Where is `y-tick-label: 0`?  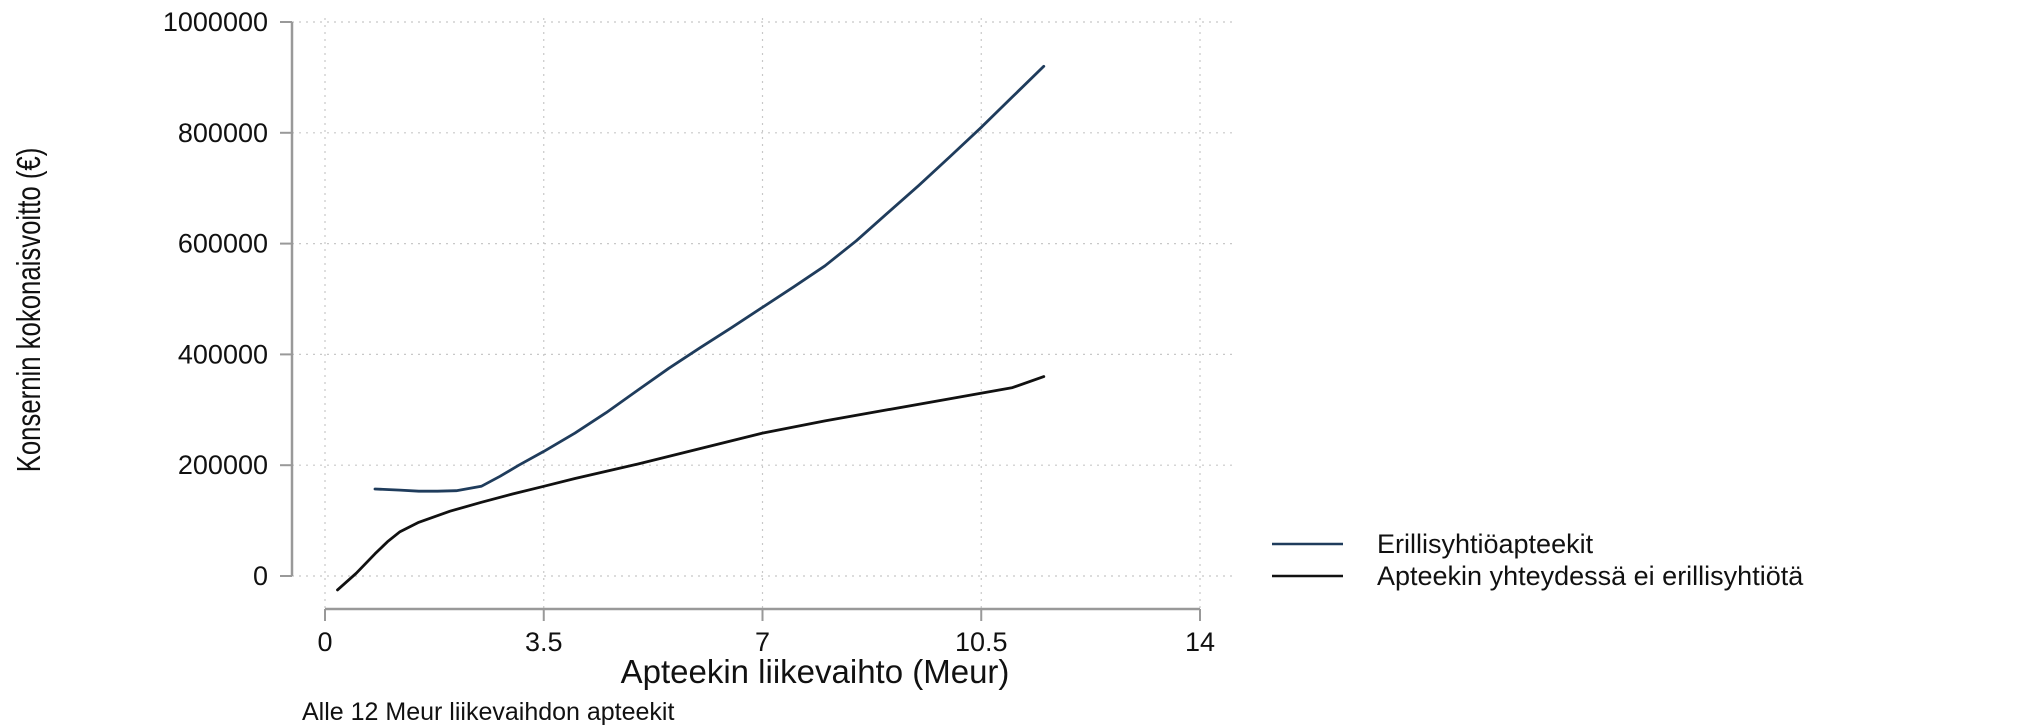 y-tick-label: 0 is located at coordinates (260, 576).